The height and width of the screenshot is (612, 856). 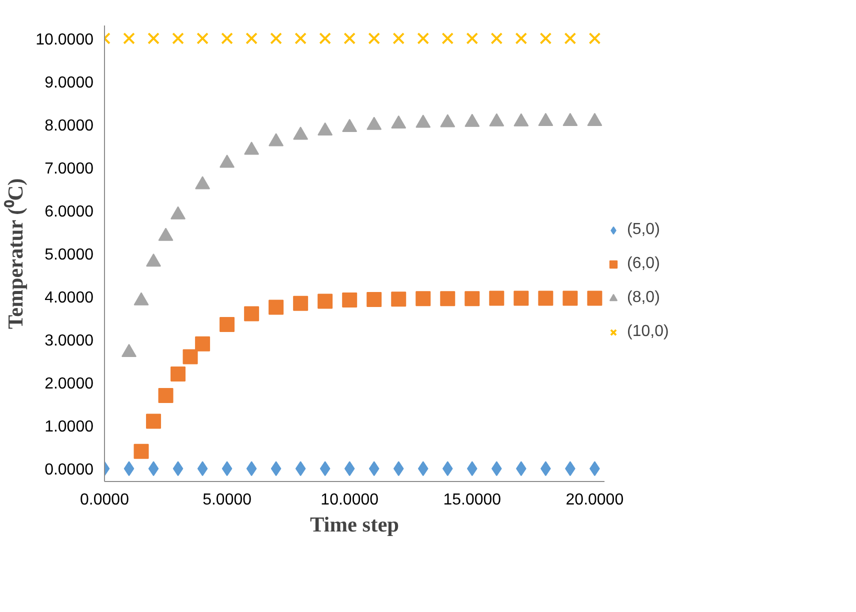 I want to click on x-axis-title: Time step, so click(x=355, y=524).